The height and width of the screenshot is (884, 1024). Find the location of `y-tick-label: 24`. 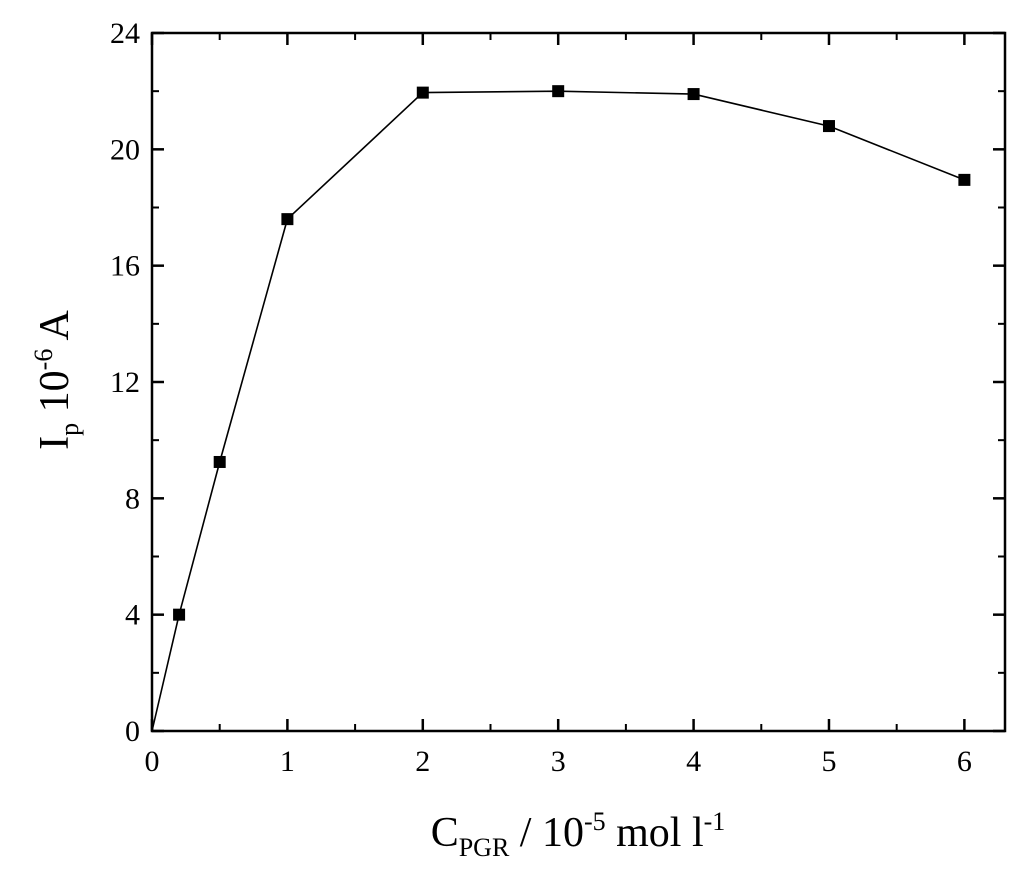

y-tick-label: 24 is located at coordinates (125, 33).